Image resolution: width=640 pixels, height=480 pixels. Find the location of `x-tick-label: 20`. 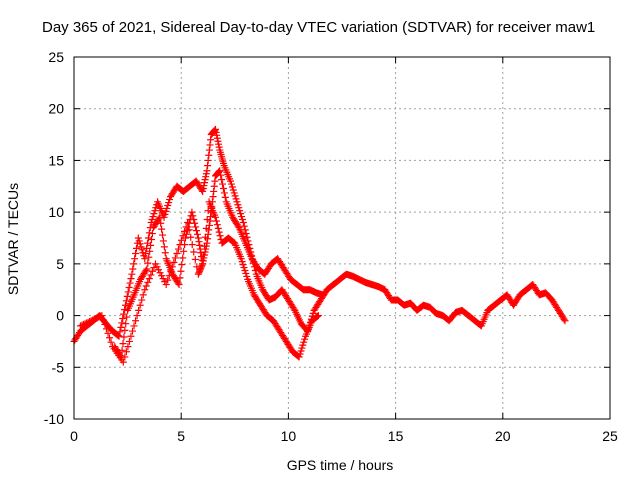

x-tick-label: 20 is located at coordinates (503, 436).